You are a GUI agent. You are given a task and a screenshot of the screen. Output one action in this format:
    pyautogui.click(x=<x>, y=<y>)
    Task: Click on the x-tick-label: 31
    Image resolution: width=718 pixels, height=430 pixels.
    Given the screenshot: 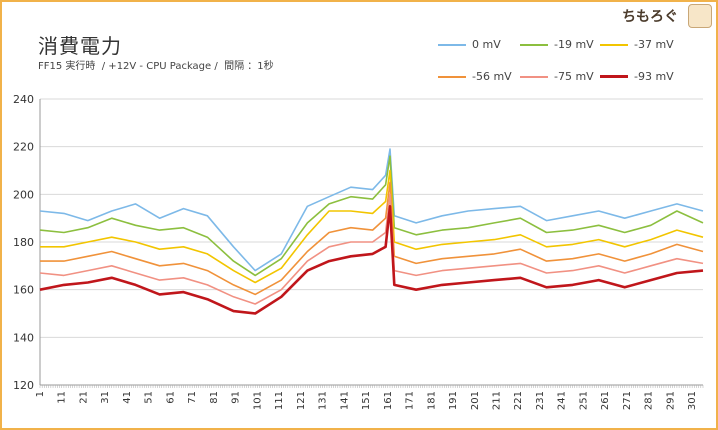 What is the action you would take?
    pyautogui.click(x=105, y=397)
    